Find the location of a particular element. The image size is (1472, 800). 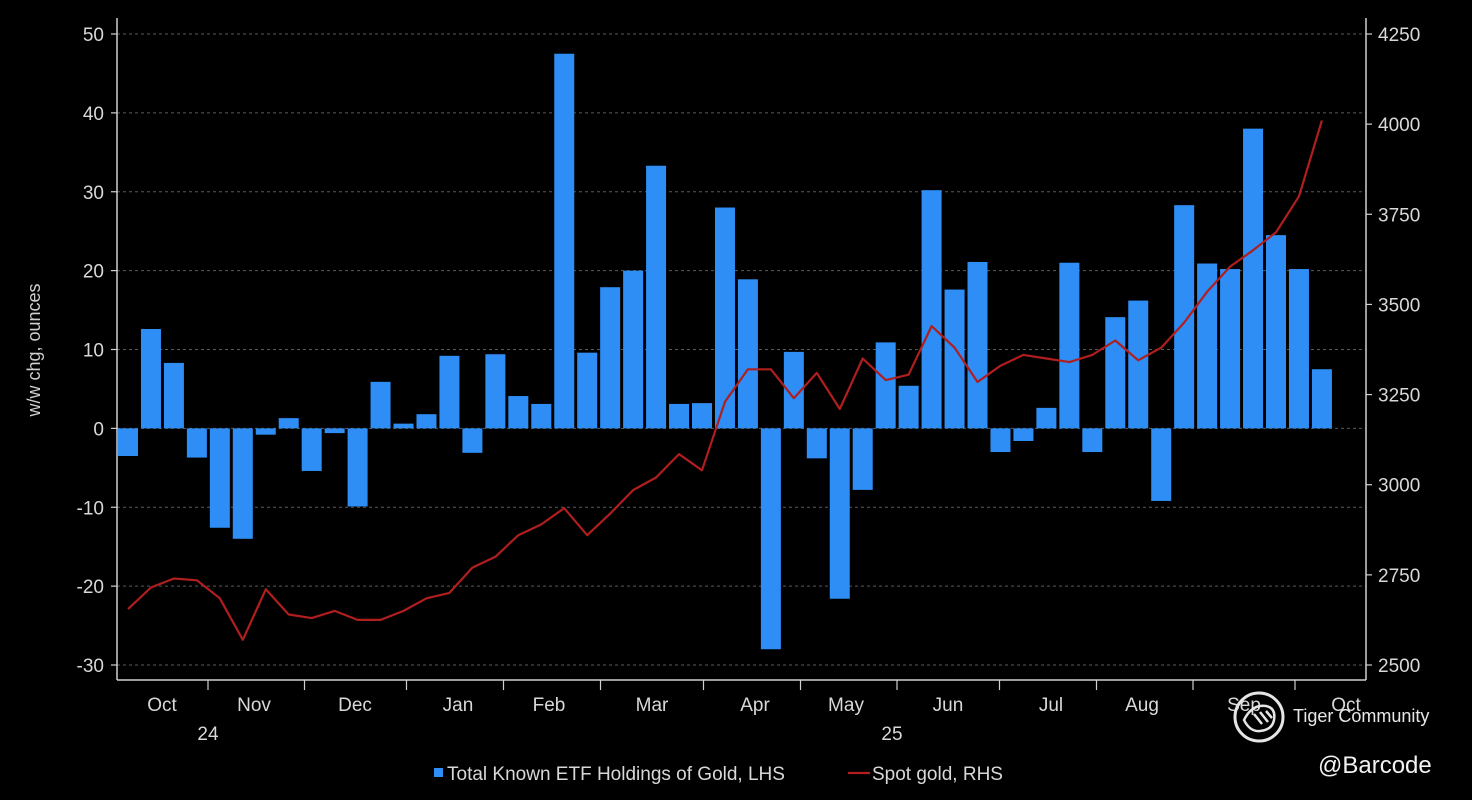

x-year-label: 25 is located at coordinates (891, 734).